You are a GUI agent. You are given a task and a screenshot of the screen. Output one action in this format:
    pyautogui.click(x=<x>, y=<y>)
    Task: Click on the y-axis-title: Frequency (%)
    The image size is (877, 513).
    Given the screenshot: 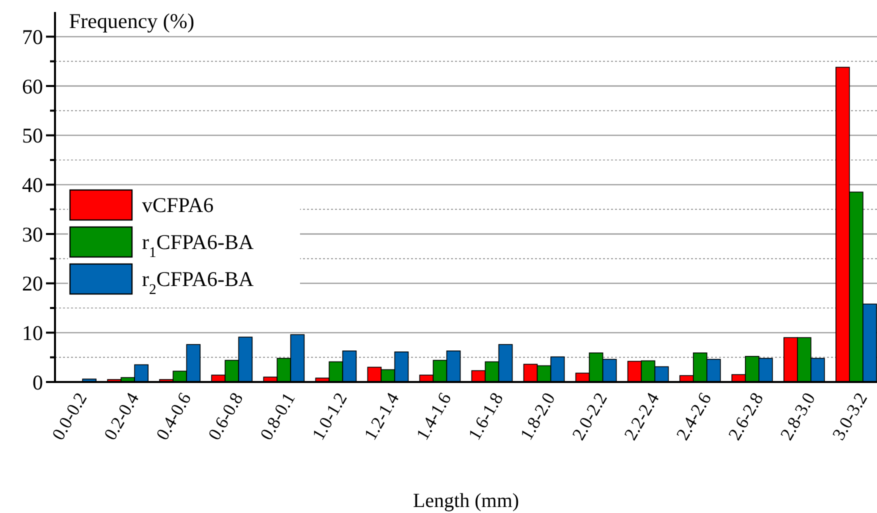 What is the action you would take?
    pyautogui.click(x=131, y=21)
    